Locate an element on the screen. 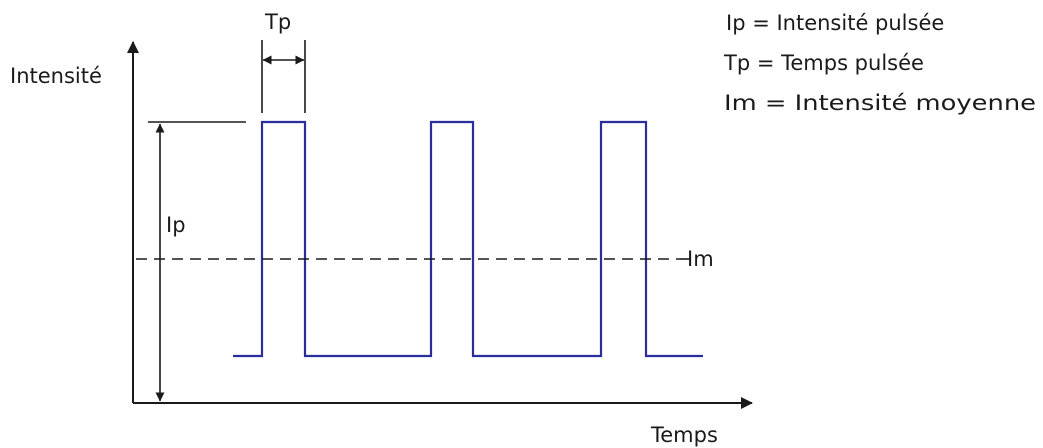  legend-tp: Tp = Temps pulsée is located at coordinates (823, 63).